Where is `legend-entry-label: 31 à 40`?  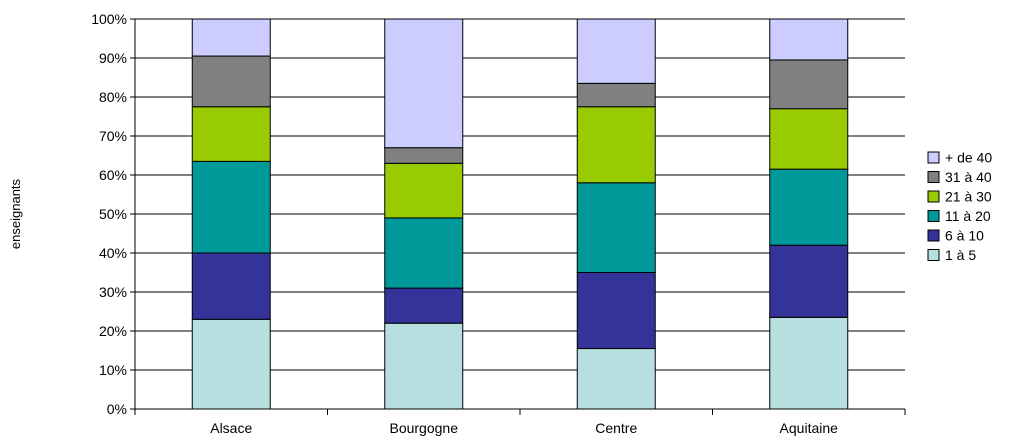
legend-entry-label: 31 à 40 is located at coordinates (968, 177).